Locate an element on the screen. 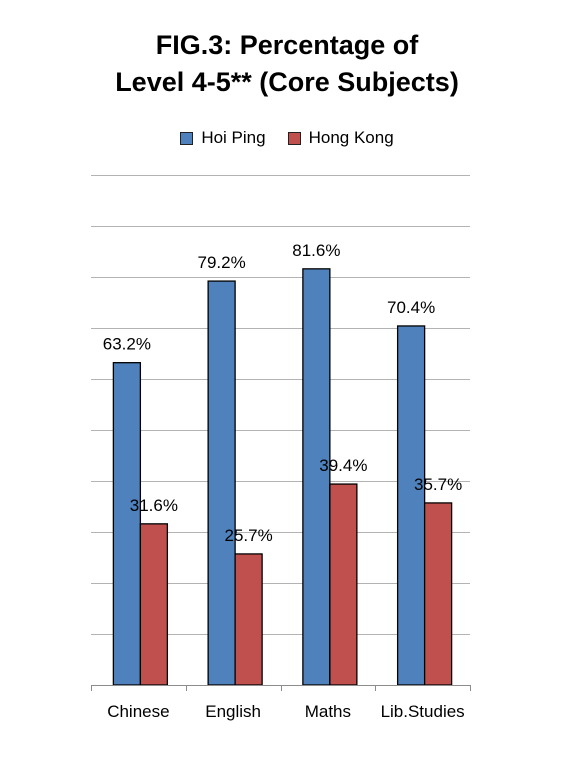  data-label: 39.4% is located at coordinates (343, 465).